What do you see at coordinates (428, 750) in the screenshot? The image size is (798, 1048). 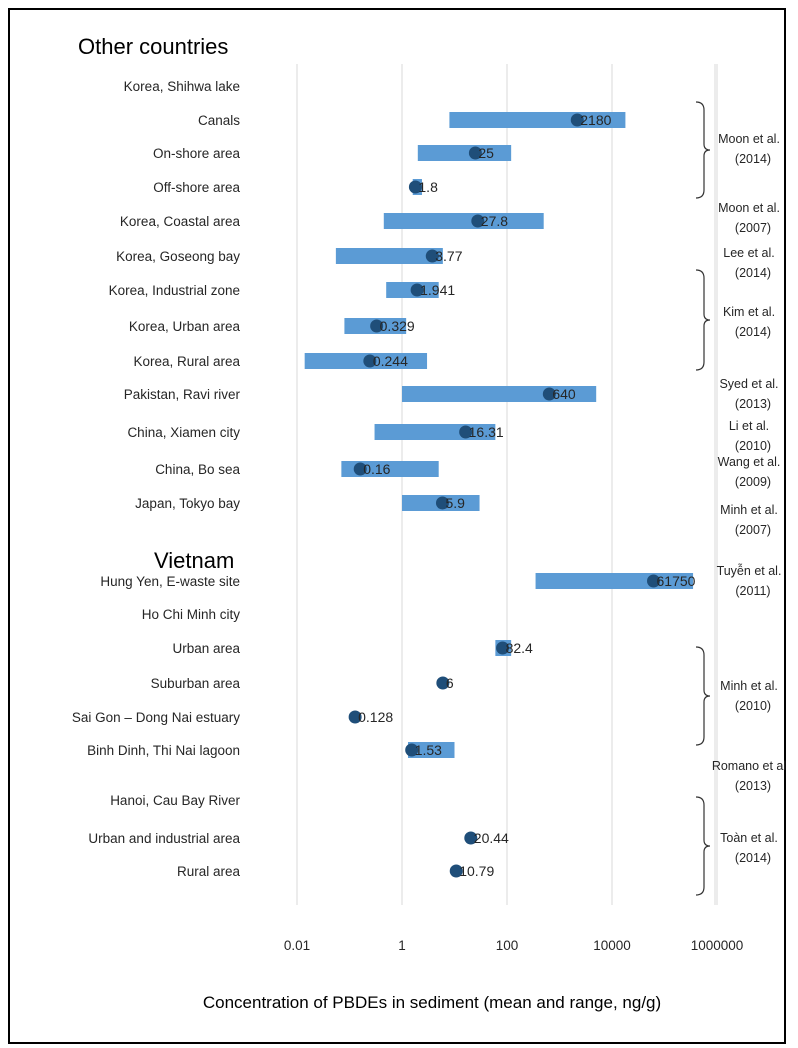 I see `mean-data-label: 1.53` at bounding box center [428, 750].